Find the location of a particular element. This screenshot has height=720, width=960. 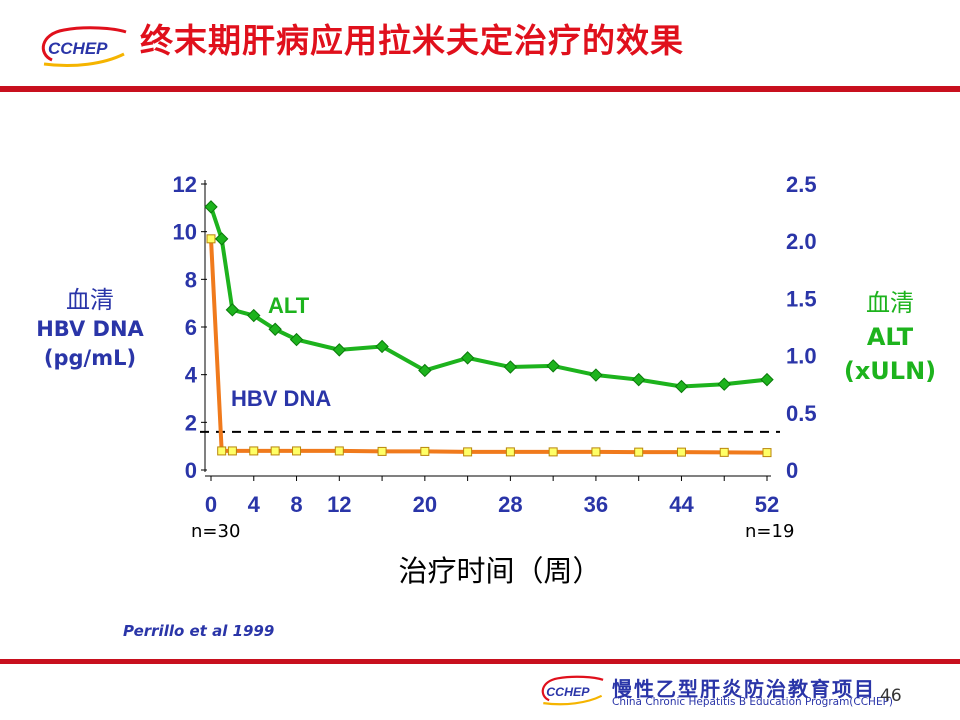

y-left-tick-label: 2 is located at coordinates (191, 422).